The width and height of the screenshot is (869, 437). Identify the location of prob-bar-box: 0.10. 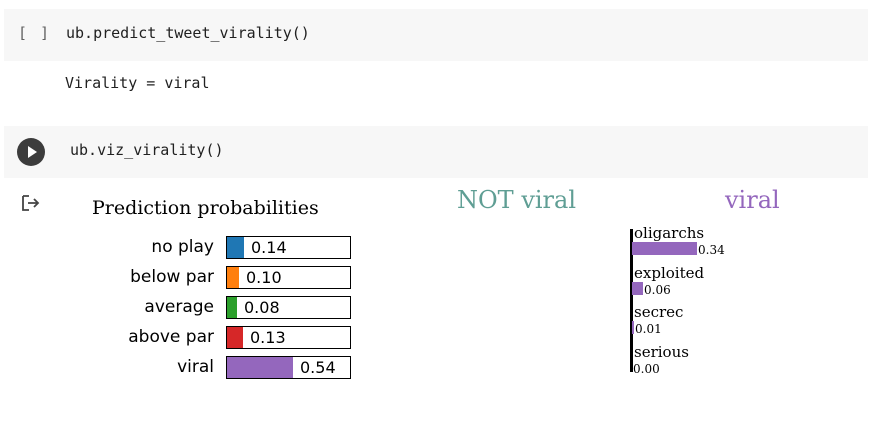
(288, 277).